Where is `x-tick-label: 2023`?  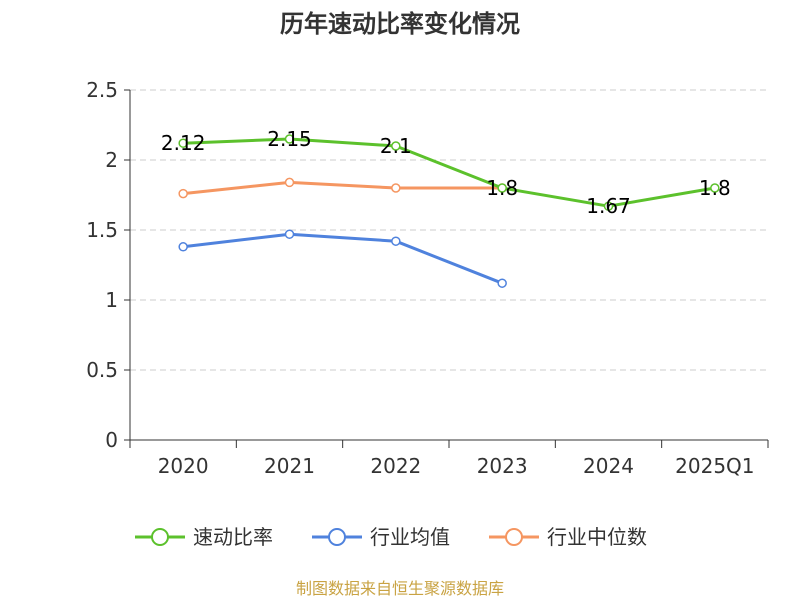
x-tick-label: 2023 is located at coordinates (502, 466).